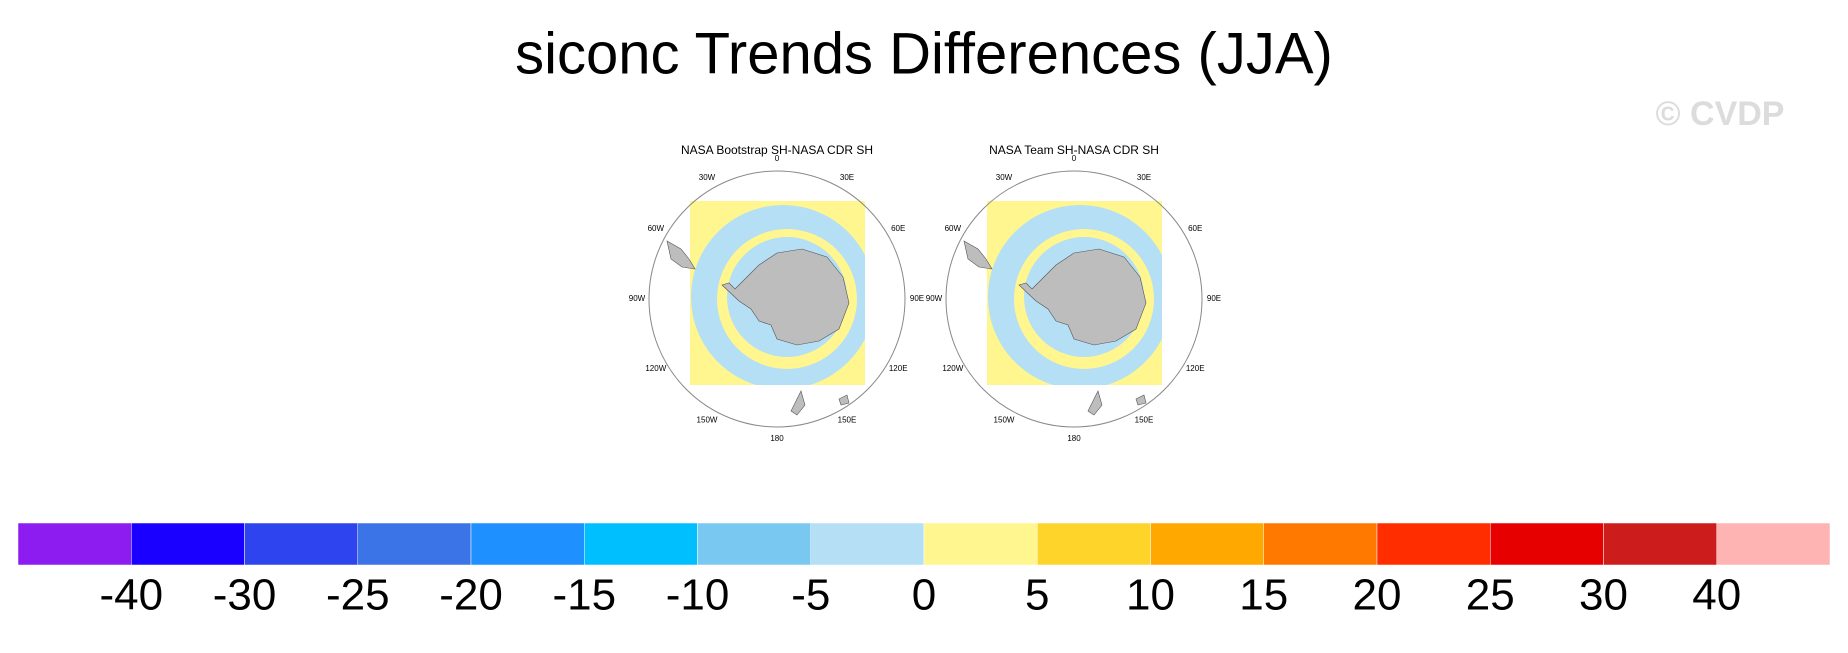  Describe the element at coordinates (471, 595) in the screenshot. I see `colorbar-label: -20` at that location.